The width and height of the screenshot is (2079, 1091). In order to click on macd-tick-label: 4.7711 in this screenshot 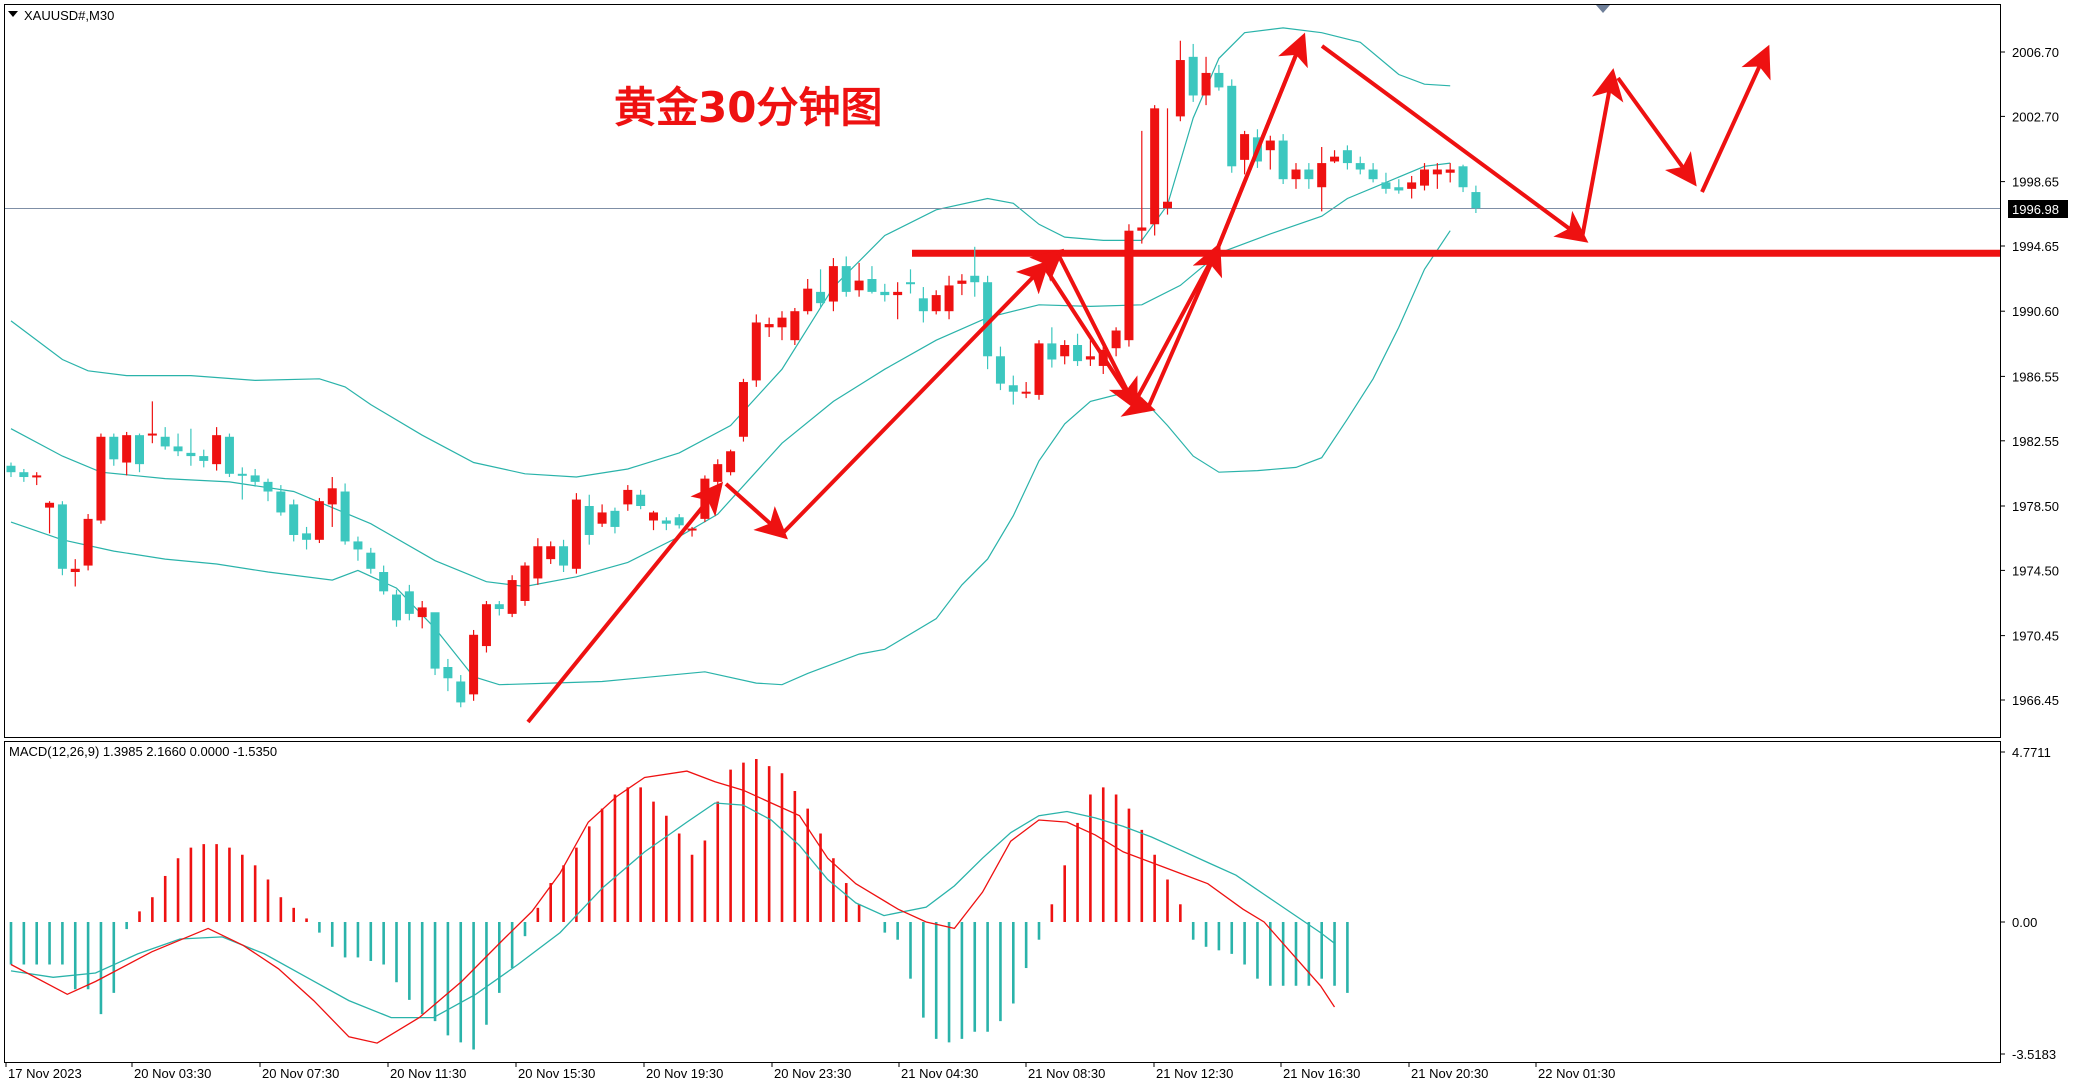, I will do `click(2031, 752)`.